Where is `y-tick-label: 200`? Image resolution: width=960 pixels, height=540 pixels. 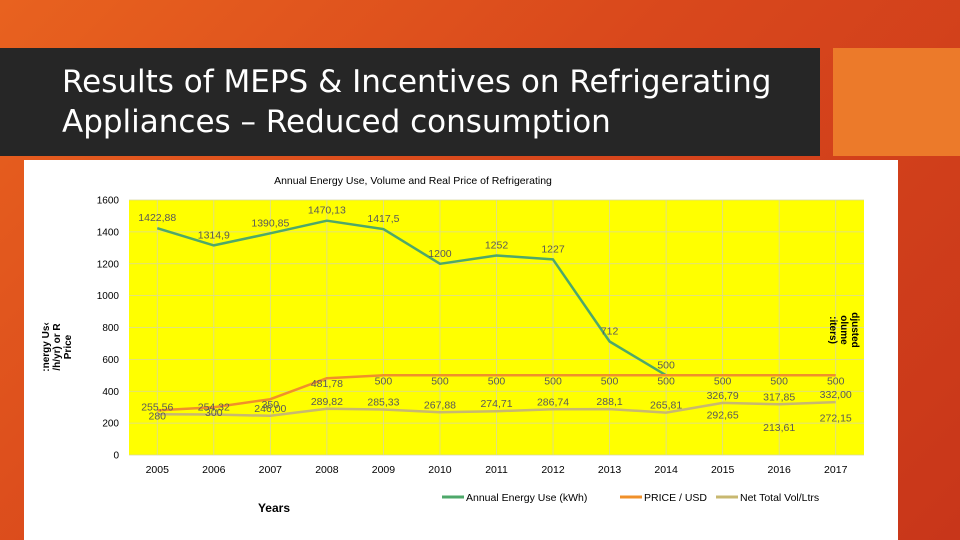
y-tick-label: 200 is located at coordinates (110, 424).